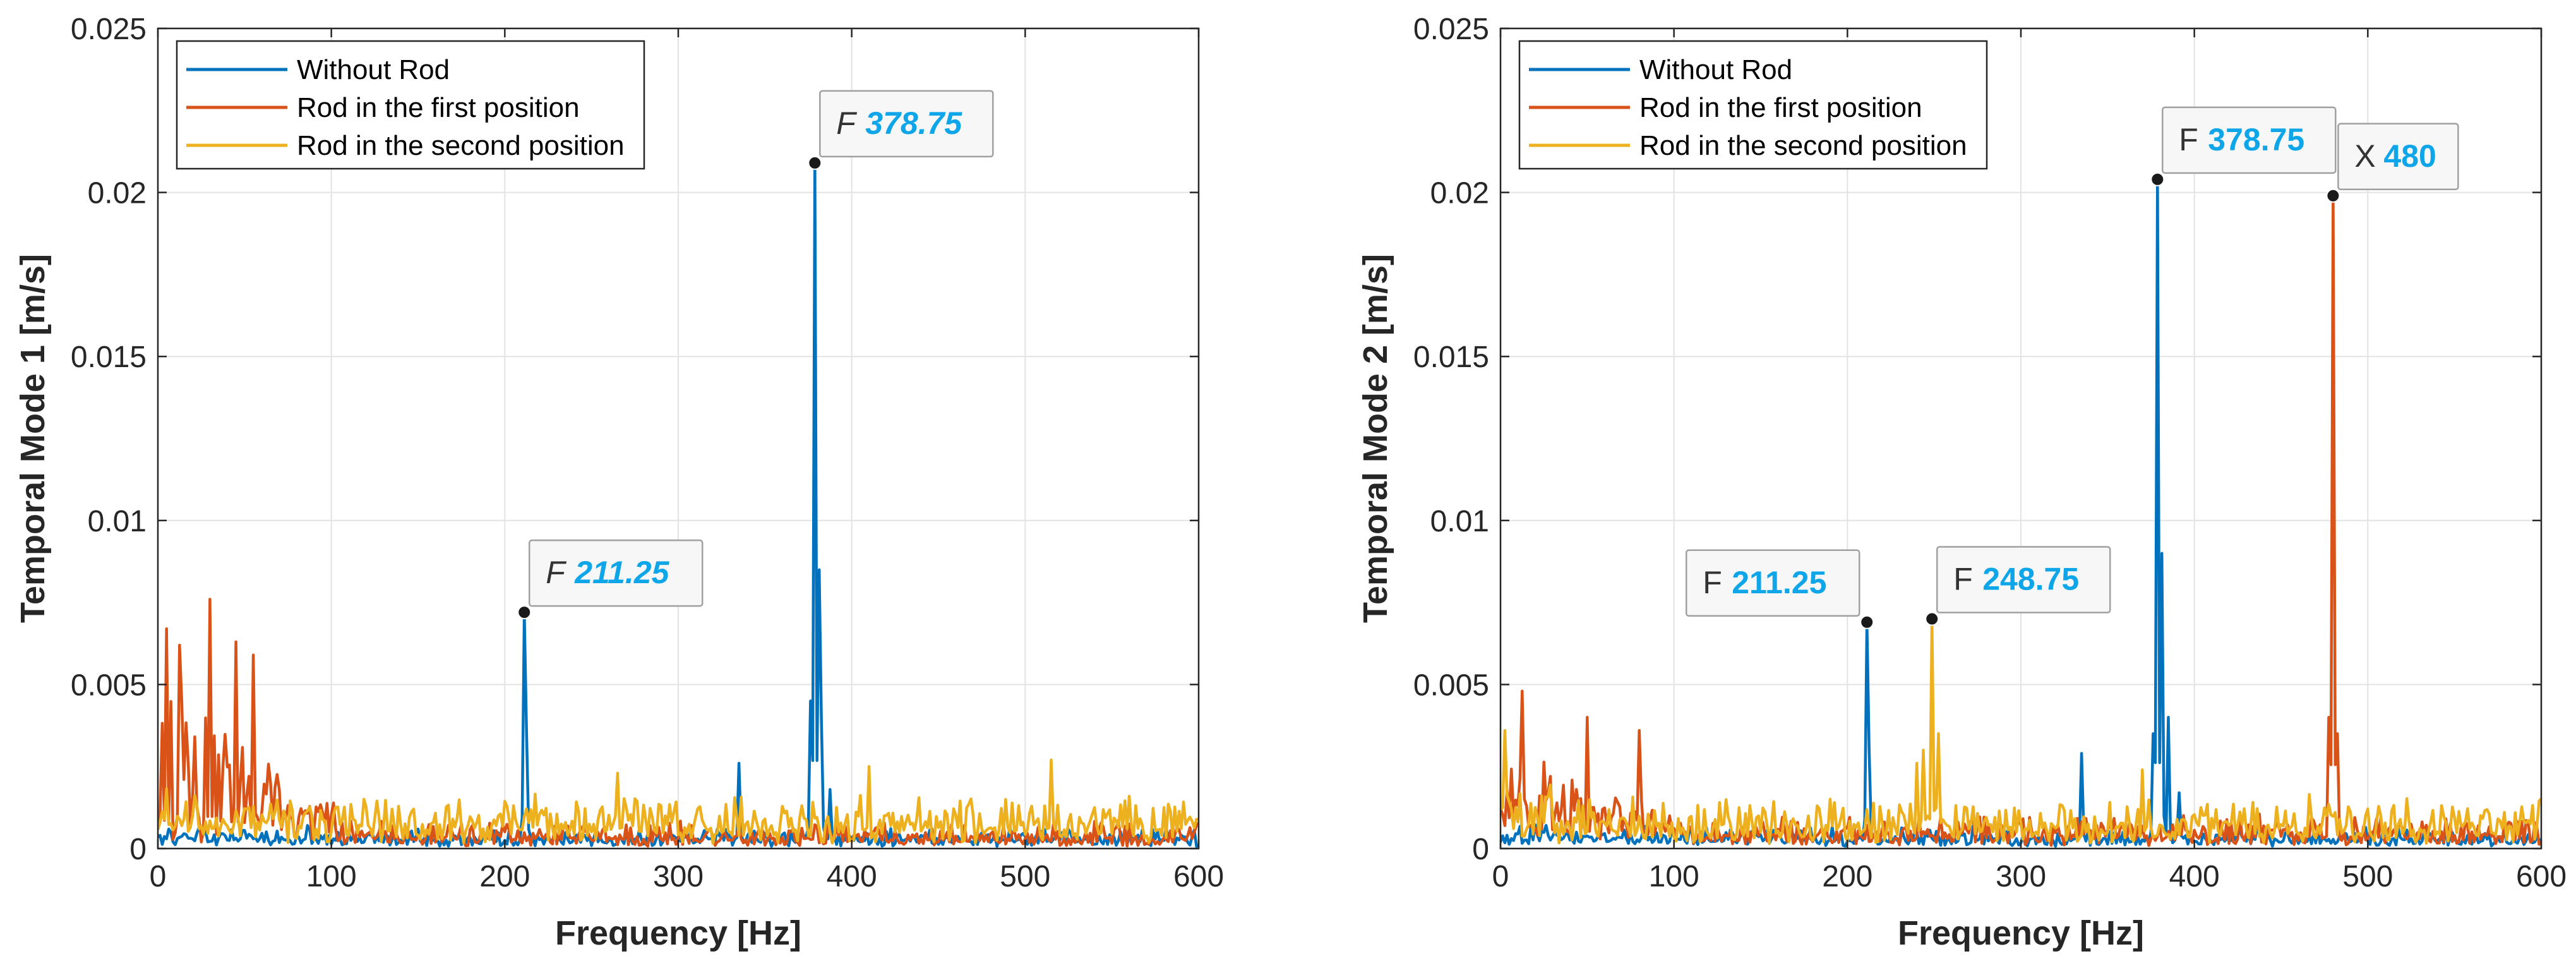 Image resolution: width=2576 pixels, height=961 pixels. Describe the element at coordinates (678, 723) in the screenshot. I see `series-rod-in-the-first-position` at that location.